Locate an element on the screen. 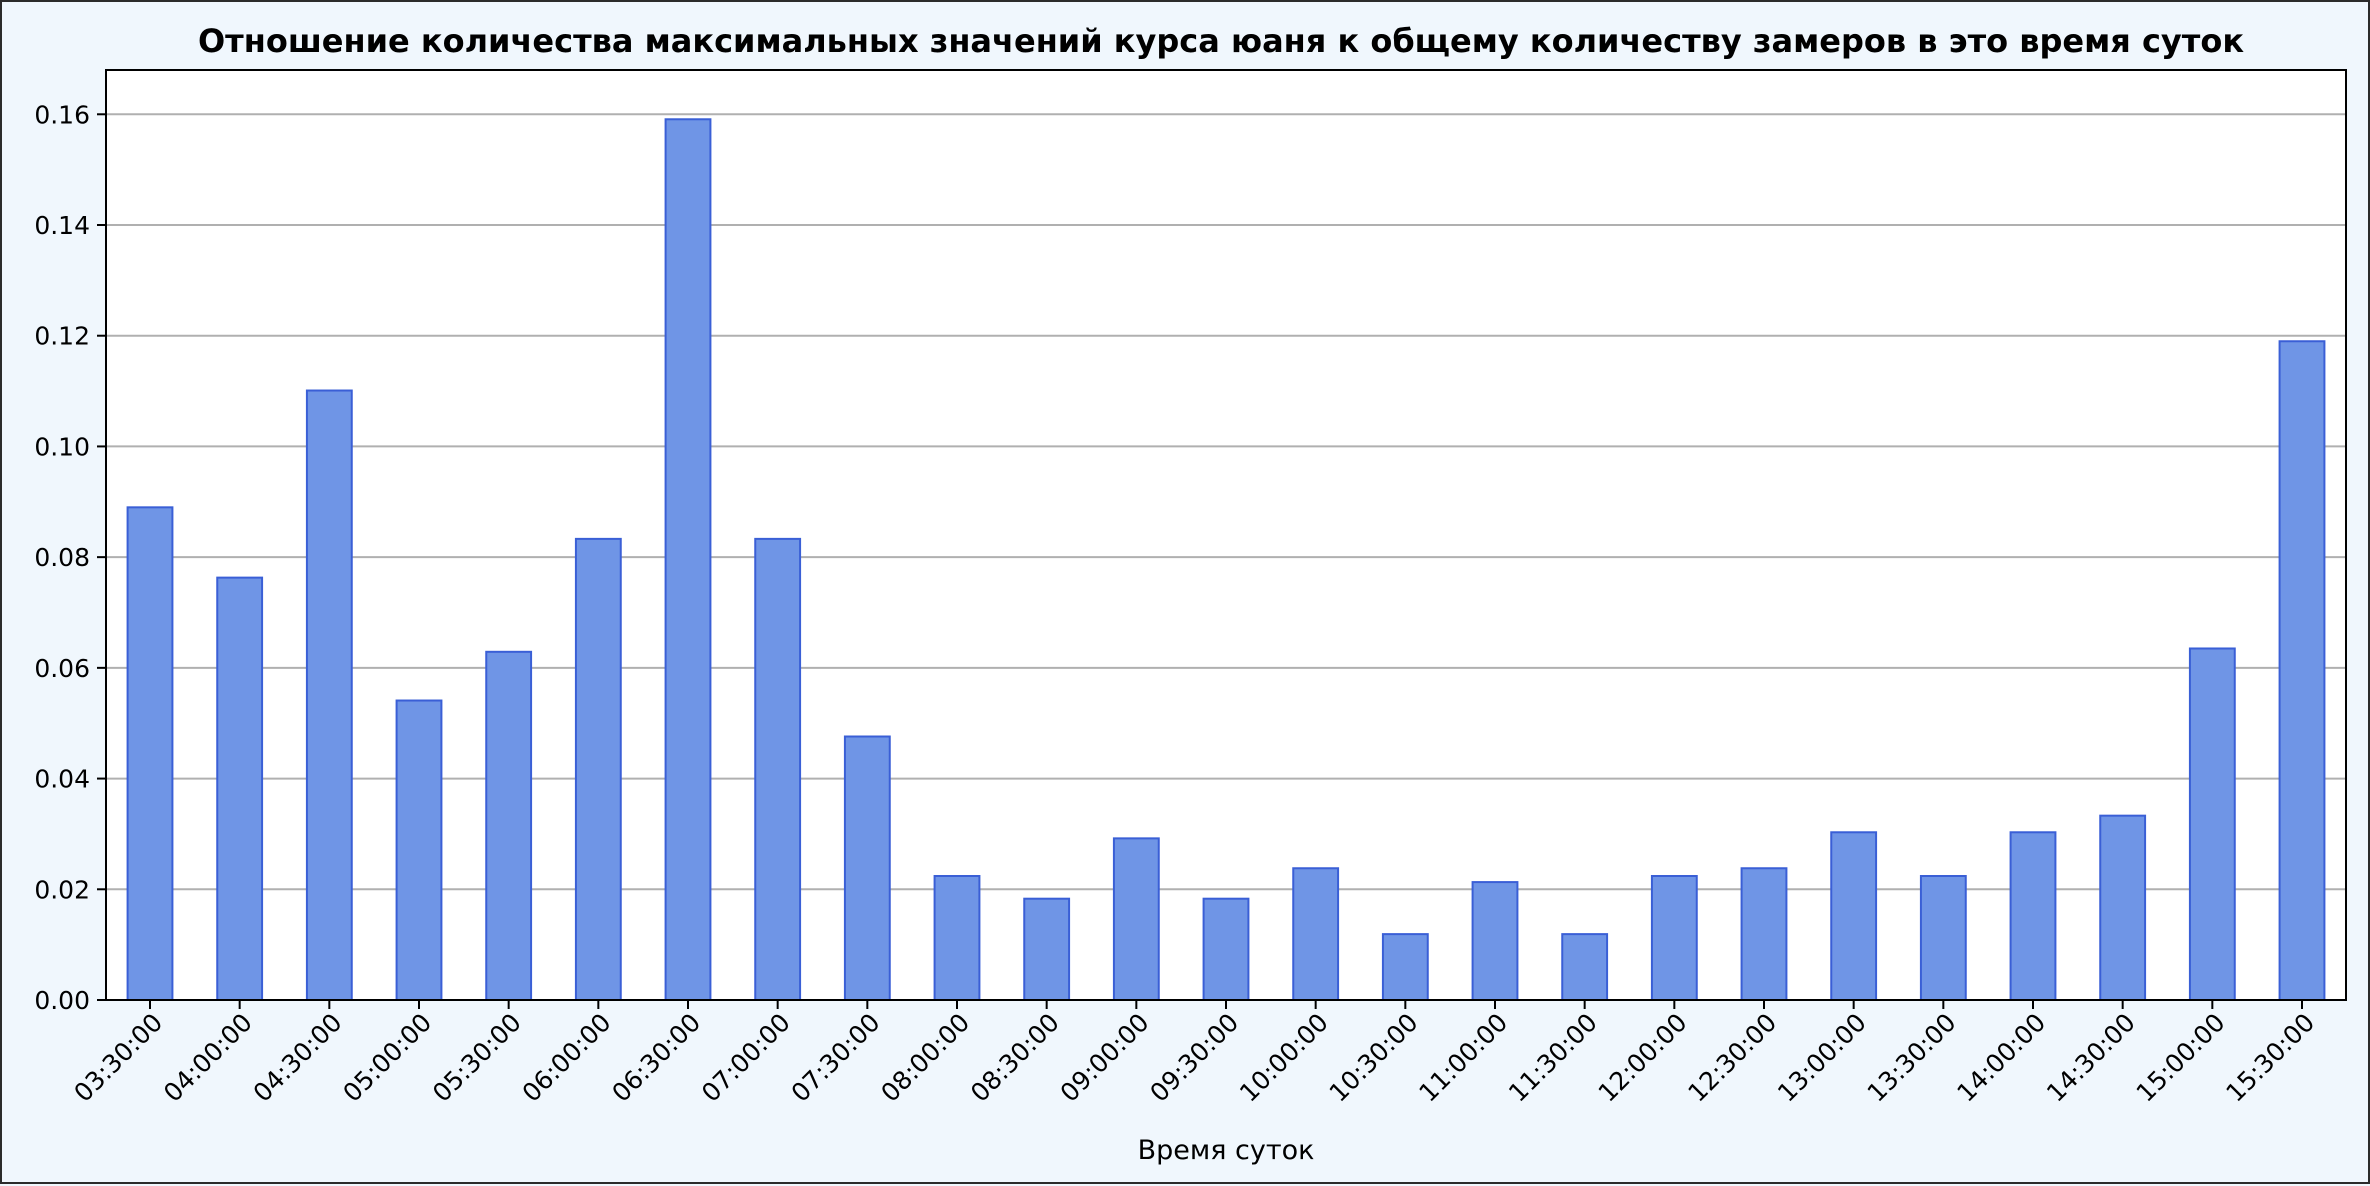 The height and width of the screenshot is (1186, 2370). y-tick-label: 0.04 is located at coordinates (62, 779).